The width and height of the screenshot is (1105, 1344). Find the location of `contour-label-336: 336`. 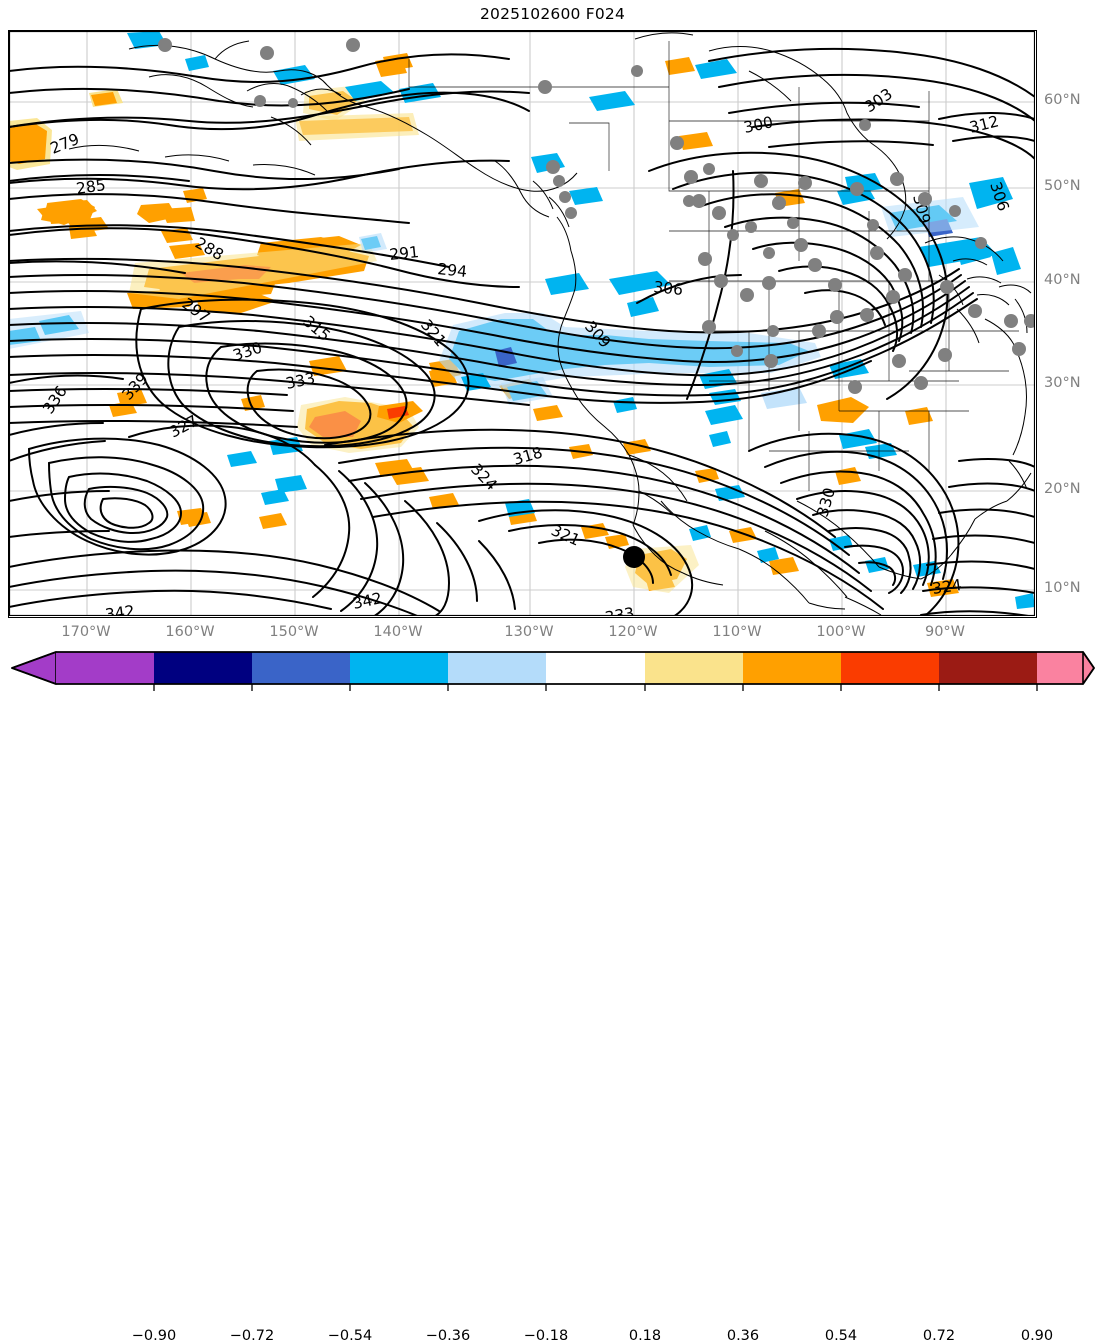

contour-label-336: 336 is located at coordinates (54, 400).